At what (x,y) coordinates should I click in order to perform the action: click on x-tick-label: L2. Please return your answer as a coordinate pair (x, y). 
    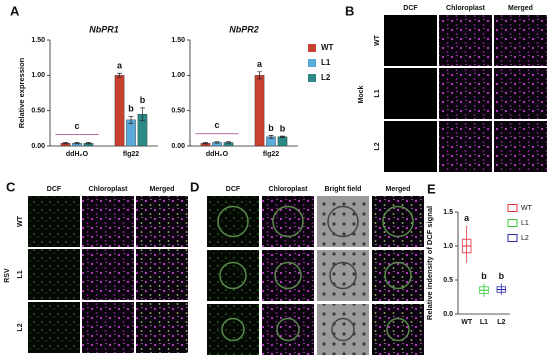
    Looking at the image, I should click on (501, 322).